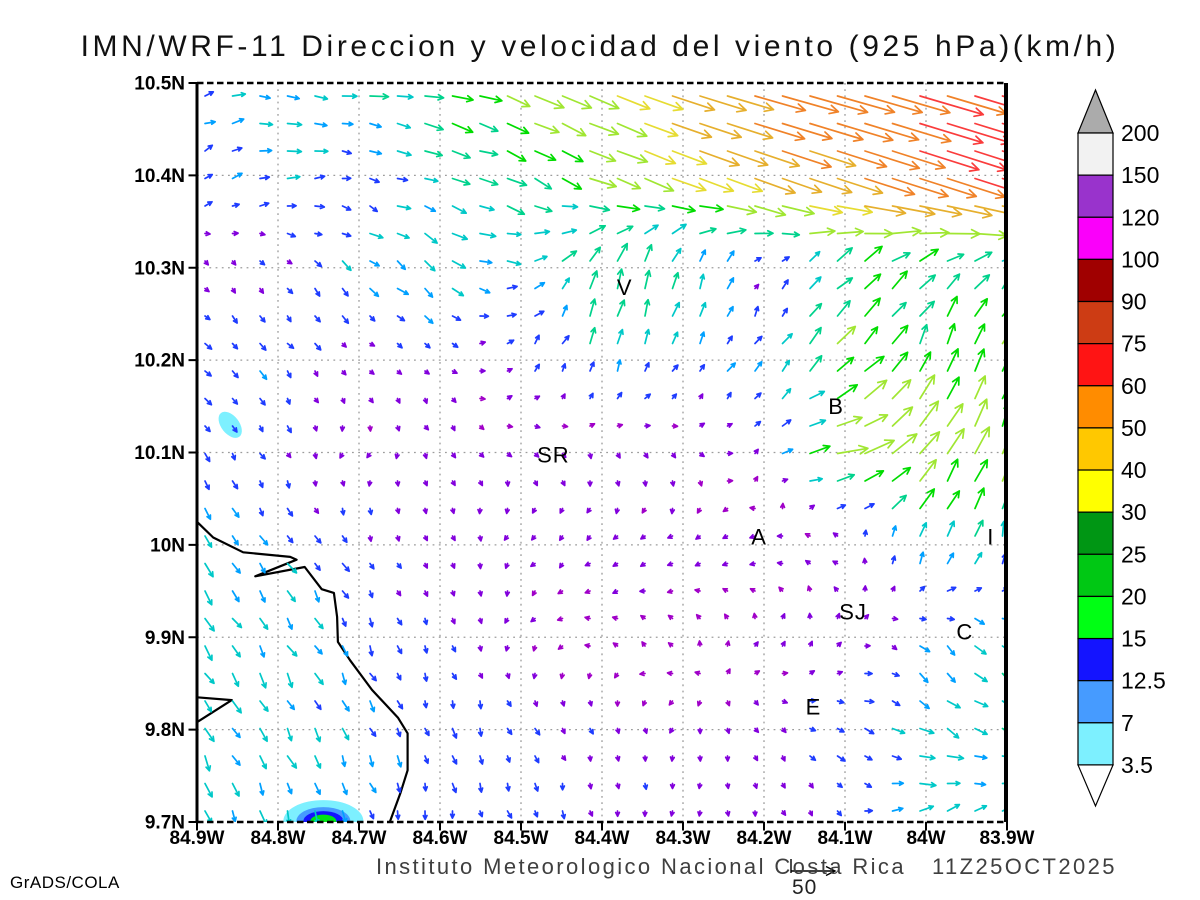 The height and width of the screenshot is (900, 1200). What do you see at coordinates (925, 838) in the screenshot?
I see `lon-tick-label: 84W` at bounding box center [925, 838].